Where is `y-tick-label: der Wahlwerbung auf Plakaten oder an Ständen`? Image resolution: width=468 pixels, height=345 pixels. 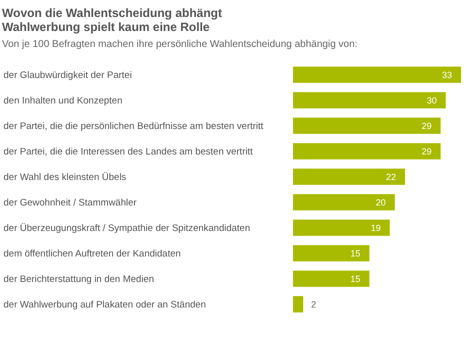
y-tick-label: der Wahlwerbung auf Plakaten oder an Ständen is located at coordinates (105, 304).